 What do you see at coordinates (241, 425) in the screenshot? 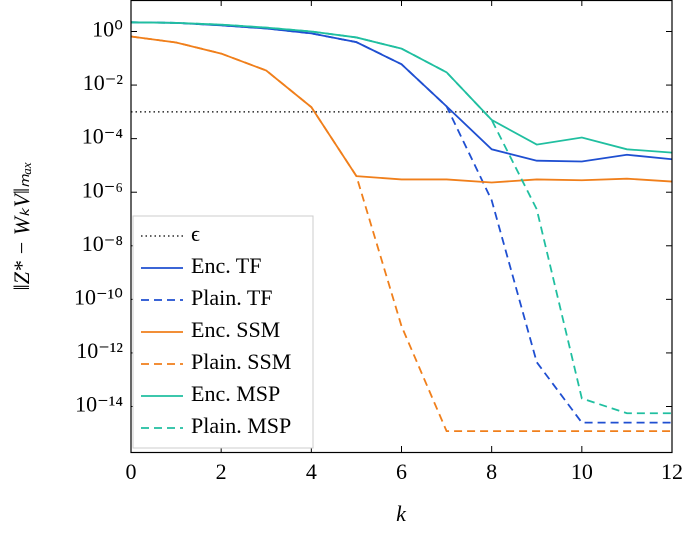
I see `legend-label: Plain. MSP` at bounding box center [241, 425].